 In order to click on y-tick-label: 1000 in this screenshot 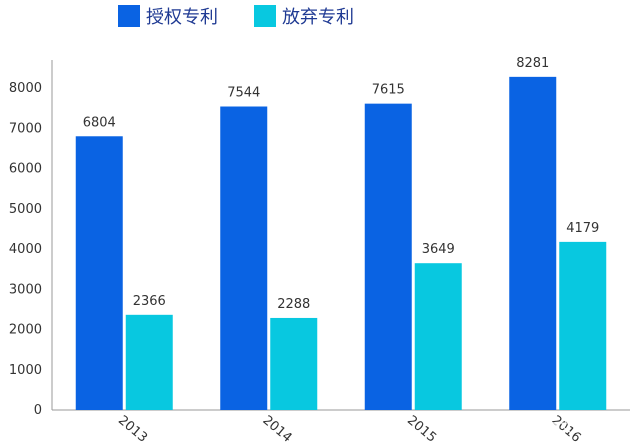, I will do `click(25, 370)`.